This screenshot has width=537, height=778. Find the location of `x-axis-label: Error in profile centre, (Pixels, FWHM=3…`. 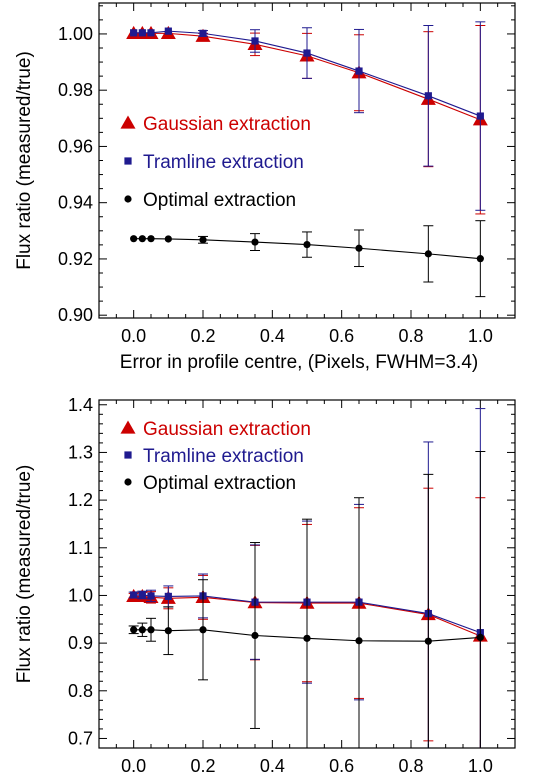

x-axis-label: Error in profile centre, (Pixels, FWHM=3… is located at coordinates (299, 362).